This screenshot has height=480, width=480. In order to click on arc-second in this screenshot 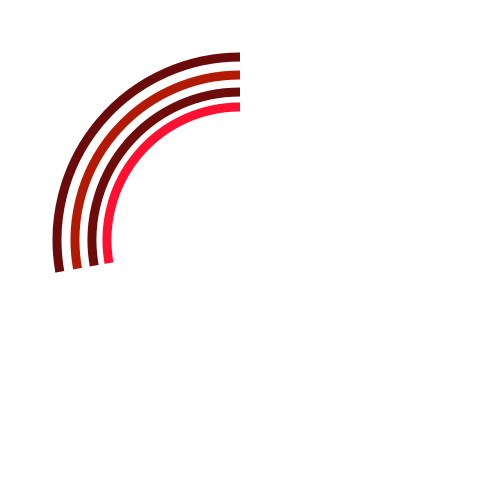, I will do `click(155, 170)`.